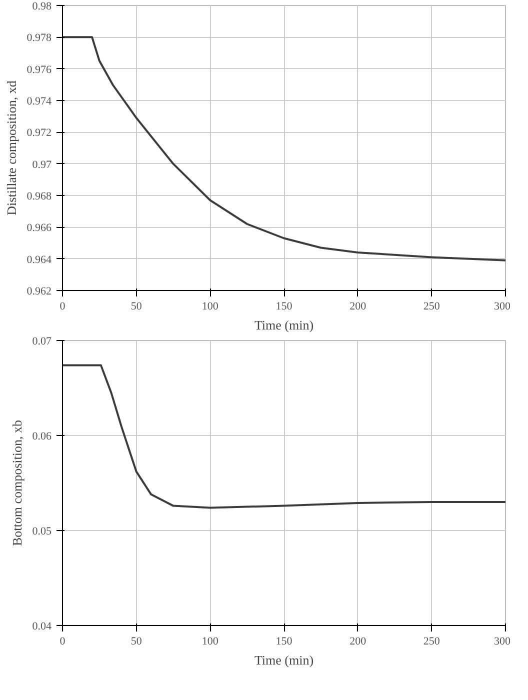 The height and width of the screenshot is (700, 528). Describe the element at coordinates (39, 133) in the screenshot. I see `y-tick-label: 0.972` at that location.